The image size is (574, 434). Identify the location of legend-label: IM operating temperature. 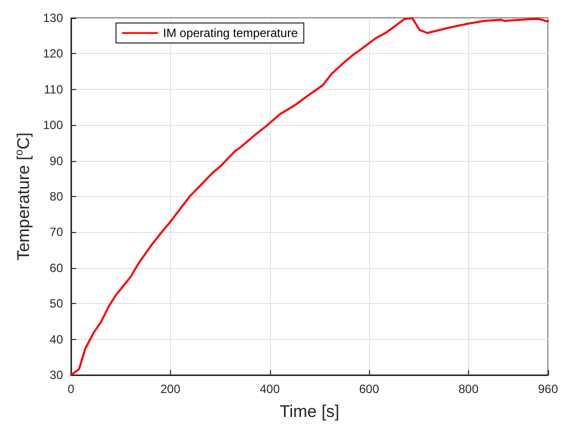
(230, 33).